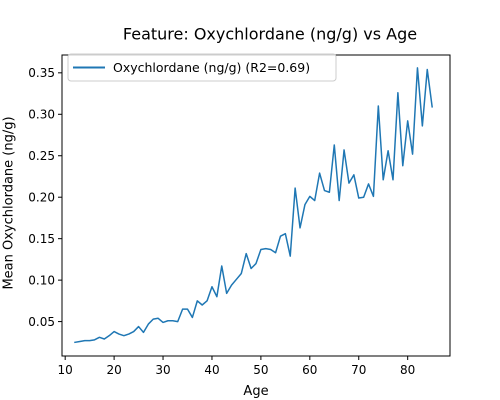 The image size is (500, 400). What do you see at coordinates (211, 370) in the screenshot?
I see `x-tick-label: 40` at bounding box center [211, 370].